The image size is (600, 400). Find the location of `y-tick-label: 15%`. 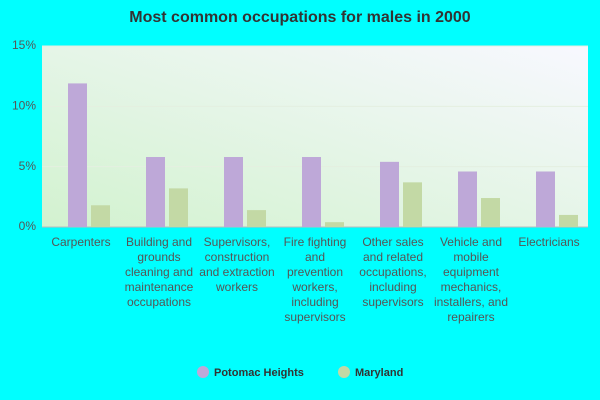

y-tick-label: 15% is located at coordinates (24, 45).